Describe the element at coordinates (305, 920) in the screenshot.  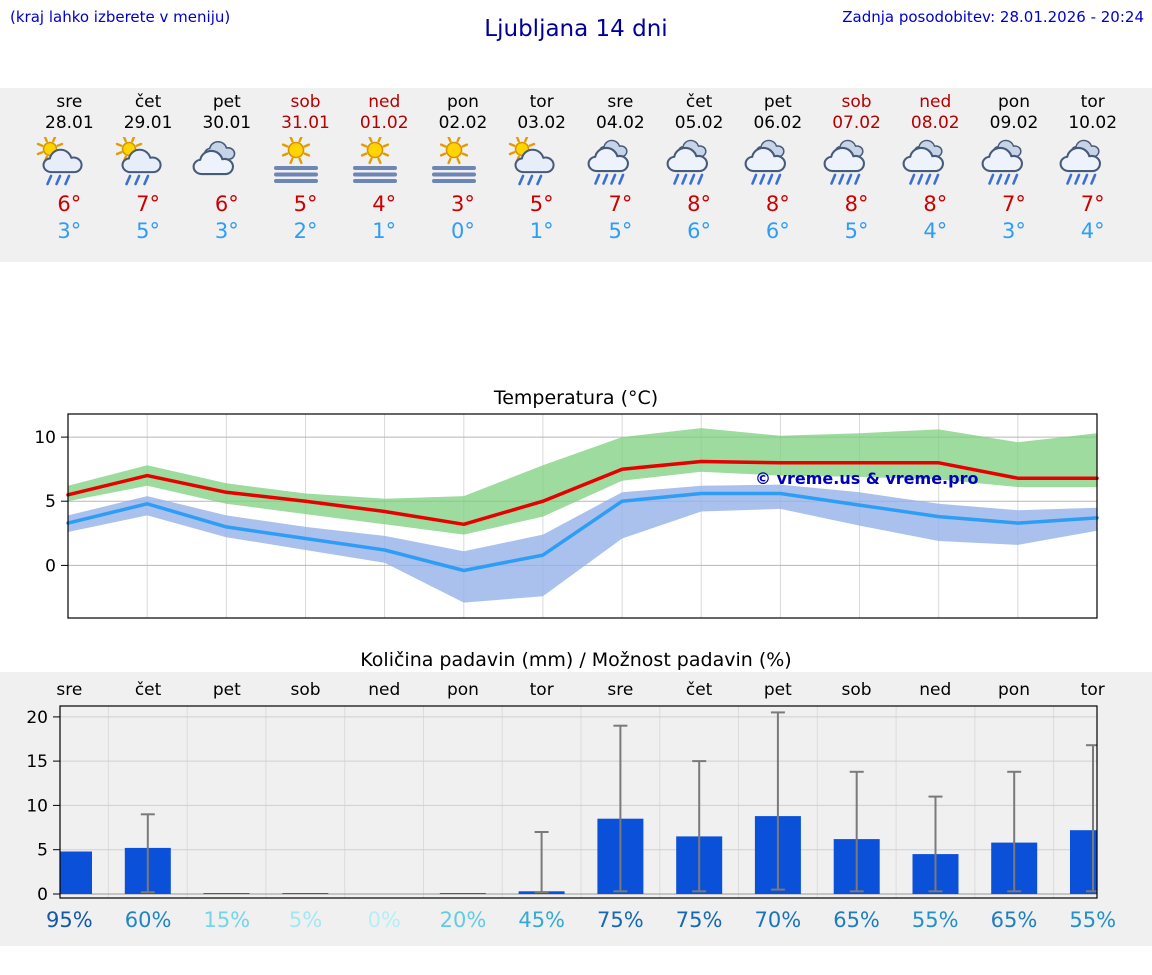
I see `precip-probability: 5%` at that location.